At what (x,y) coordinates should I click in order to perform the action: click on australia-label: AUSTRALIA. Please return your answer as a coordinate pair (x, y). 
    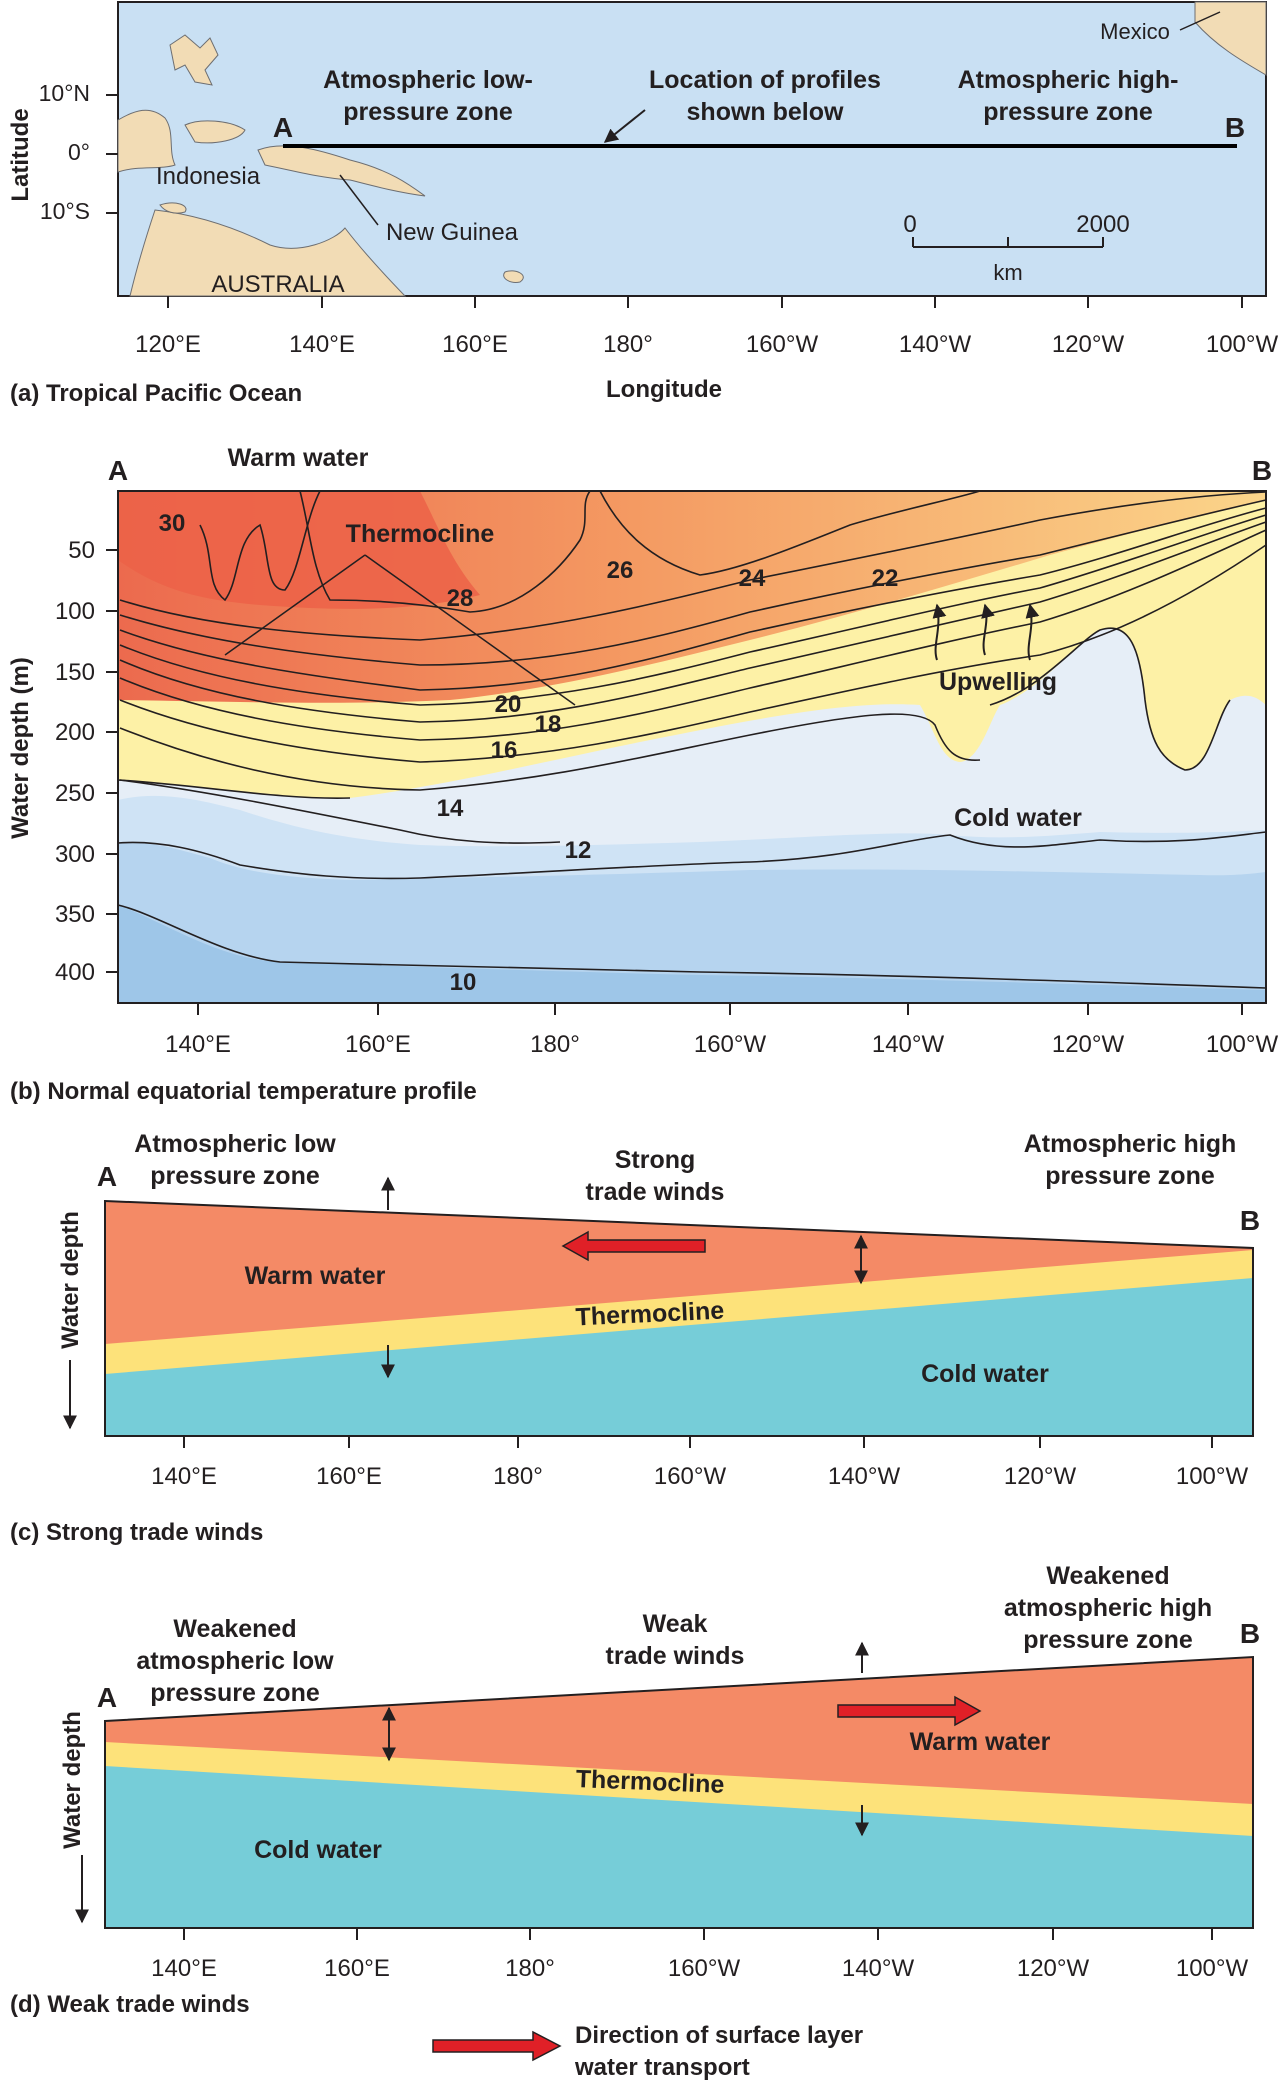
    Looking at the image, I should click on (277, 284).